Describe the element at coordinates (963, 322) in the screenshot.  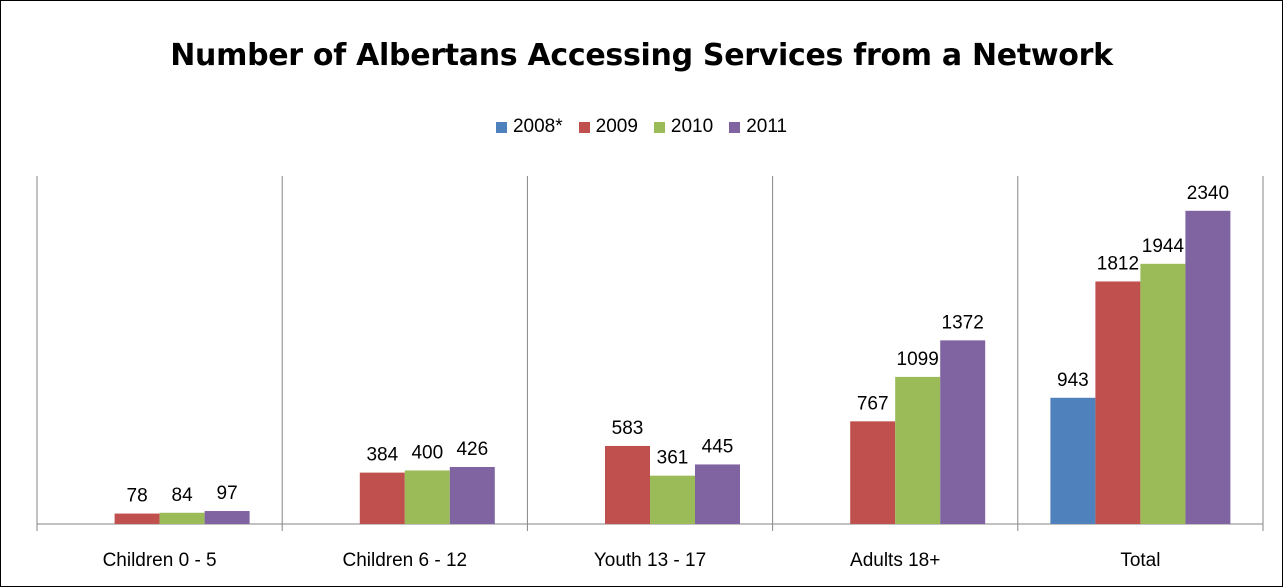
I see `data-label: 1372` at that location.